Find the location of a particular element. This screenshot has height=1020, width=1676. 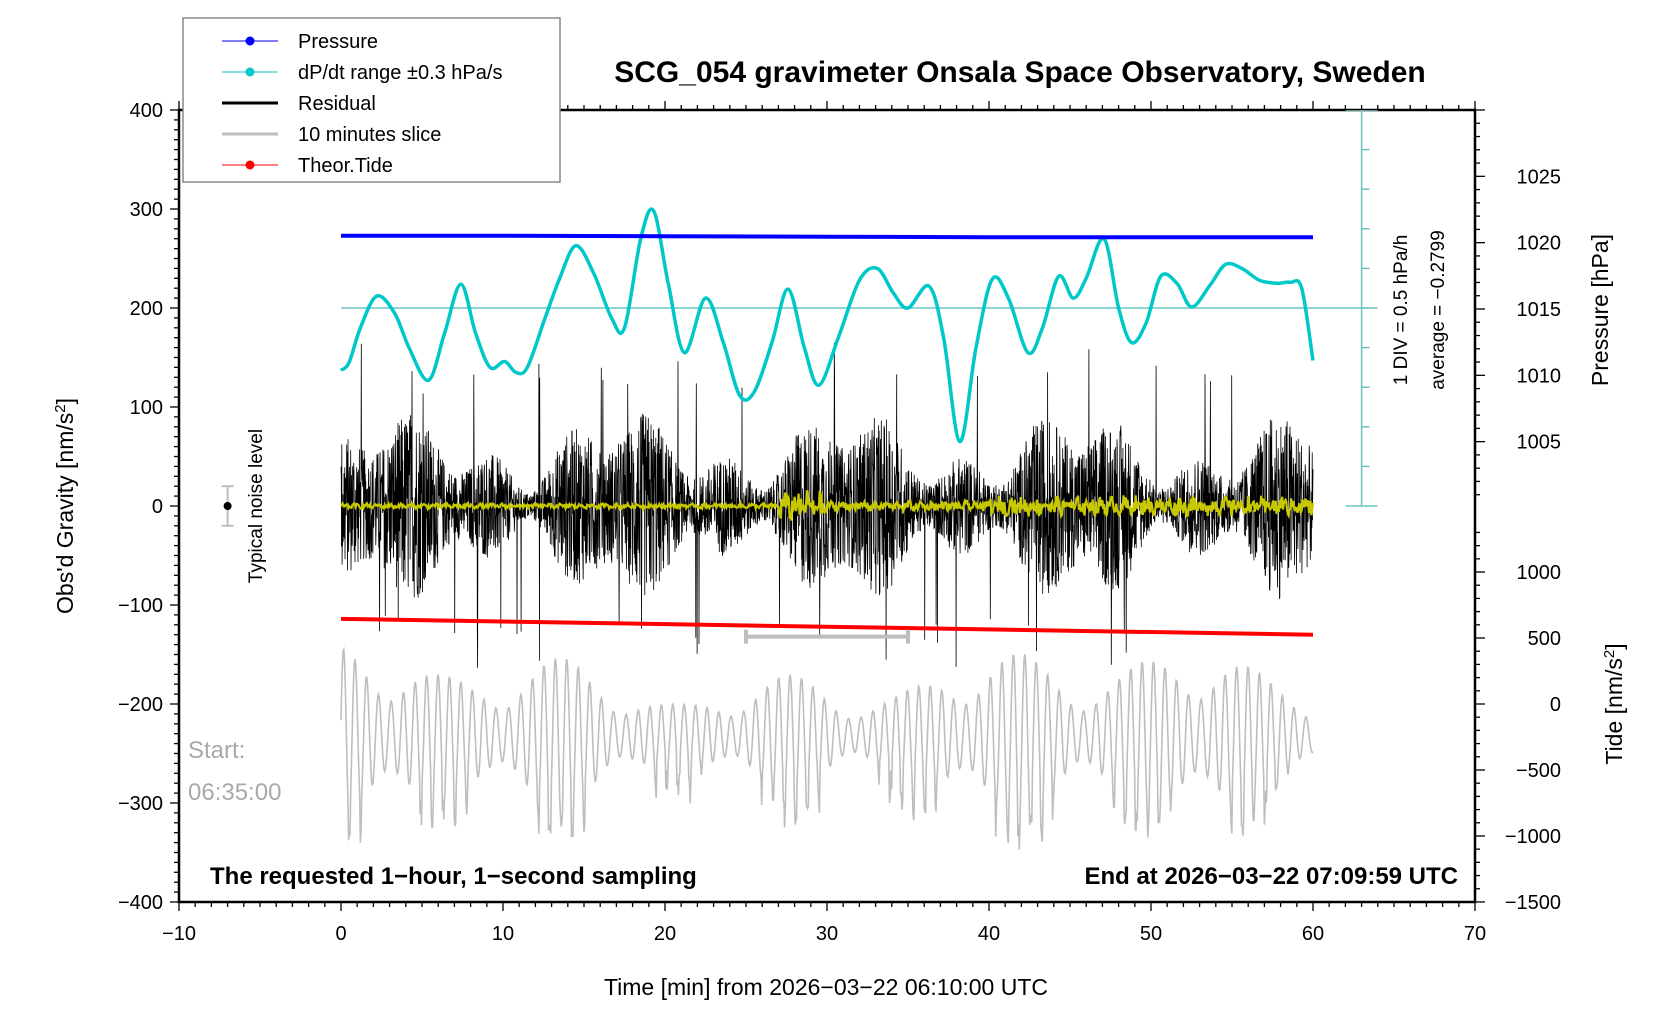

pressure-tick-label: 1015 is located at coordinates (1539, 310).